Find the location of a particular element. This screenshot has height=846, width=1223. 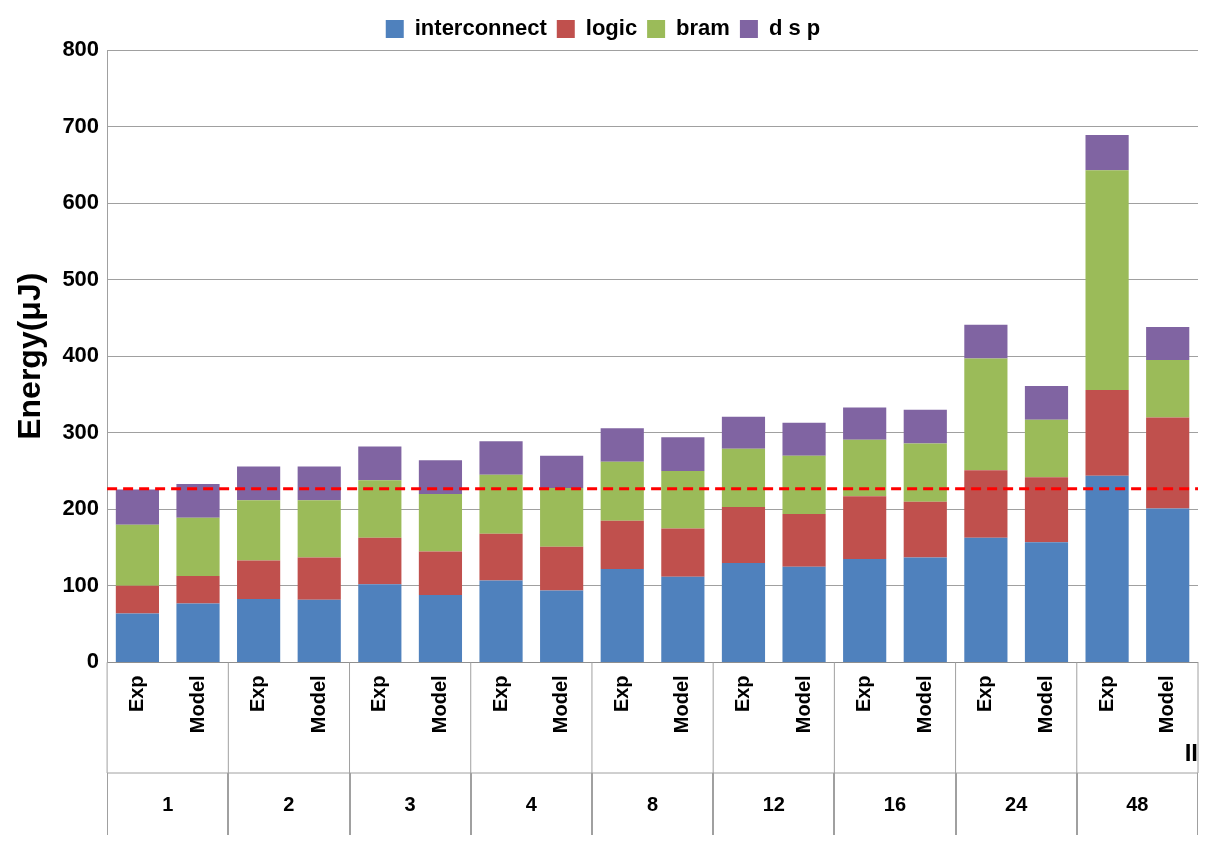

text: 2 is located at coordinates (289, 804).